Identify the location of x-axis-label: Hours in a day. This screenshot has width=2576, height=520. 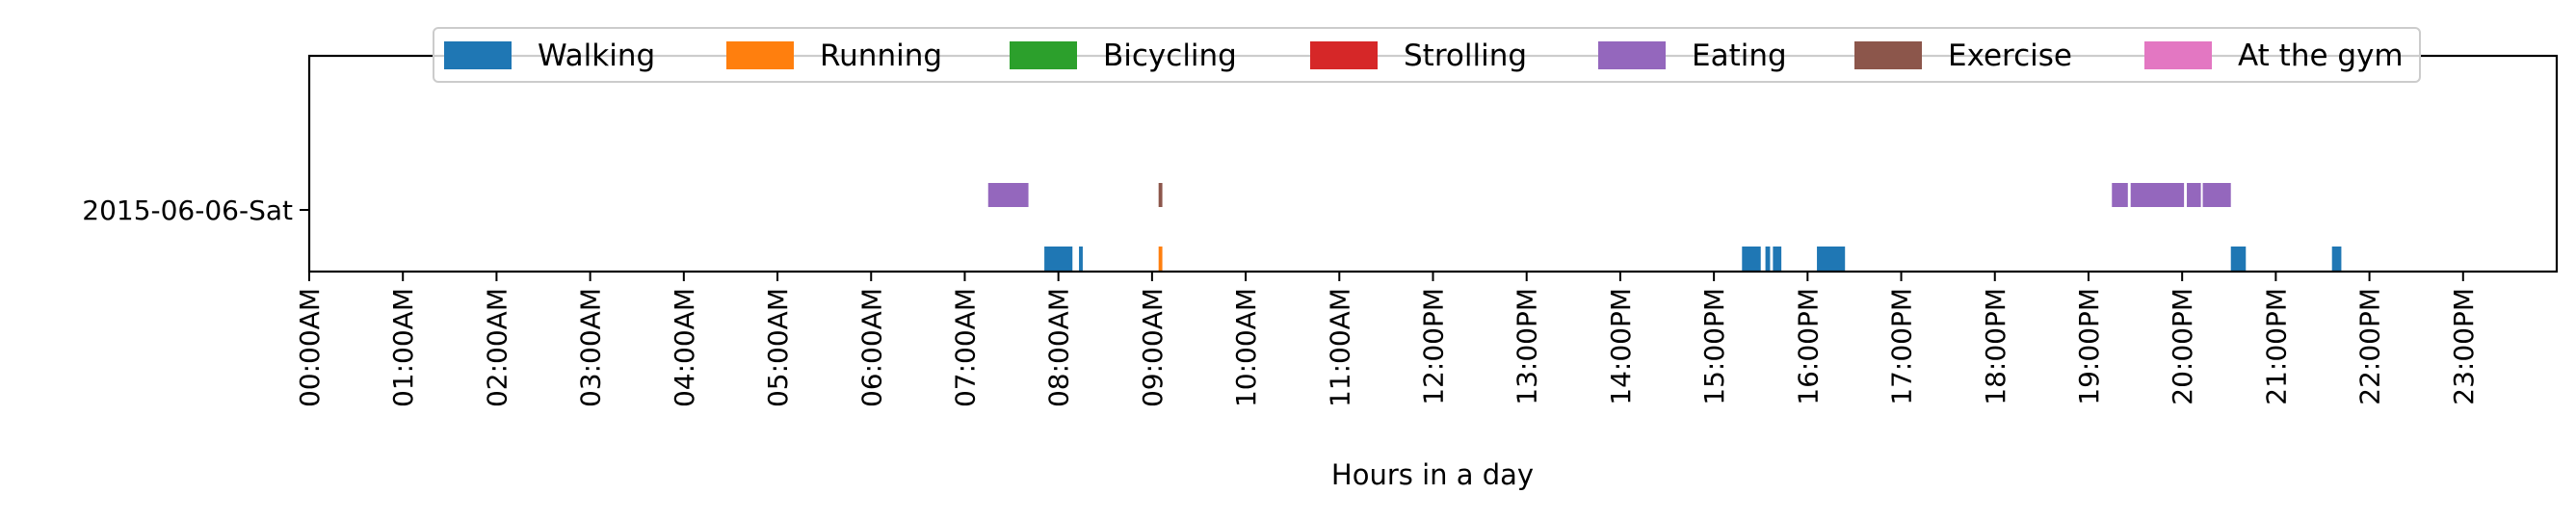
(1432, 474).